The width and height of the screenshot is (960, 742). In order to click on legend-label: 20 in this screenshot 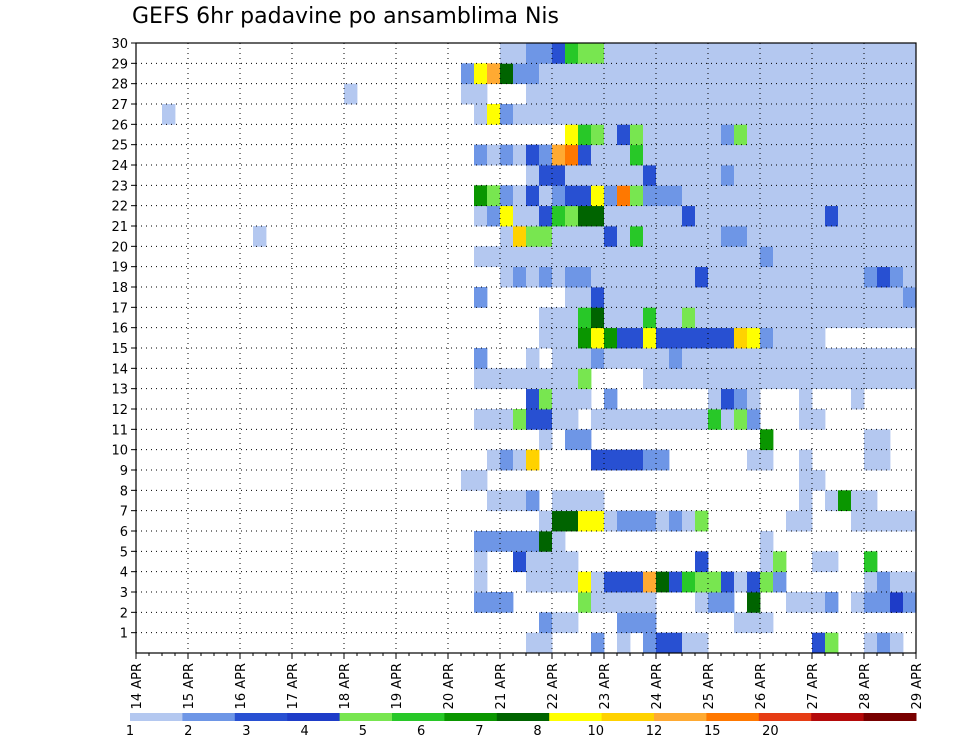, I will do `click(770, 731)`.